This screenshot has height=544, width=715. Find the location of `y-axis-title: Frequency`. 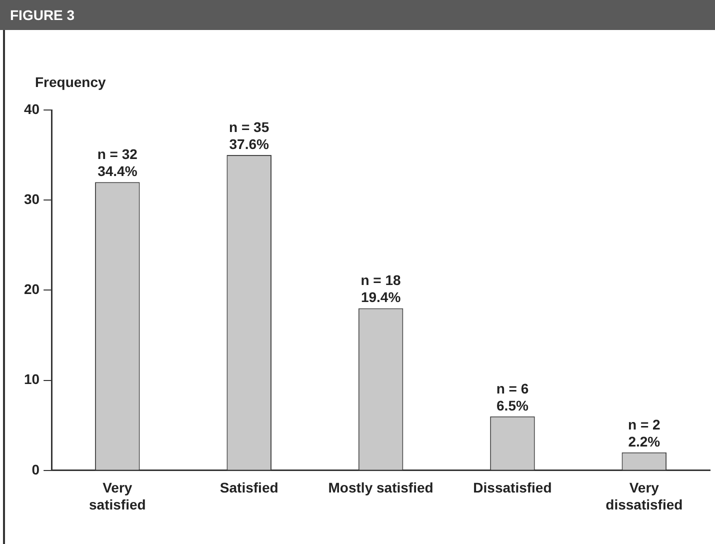

y-axis-title: Frequency is located at coordinates (70, 82).